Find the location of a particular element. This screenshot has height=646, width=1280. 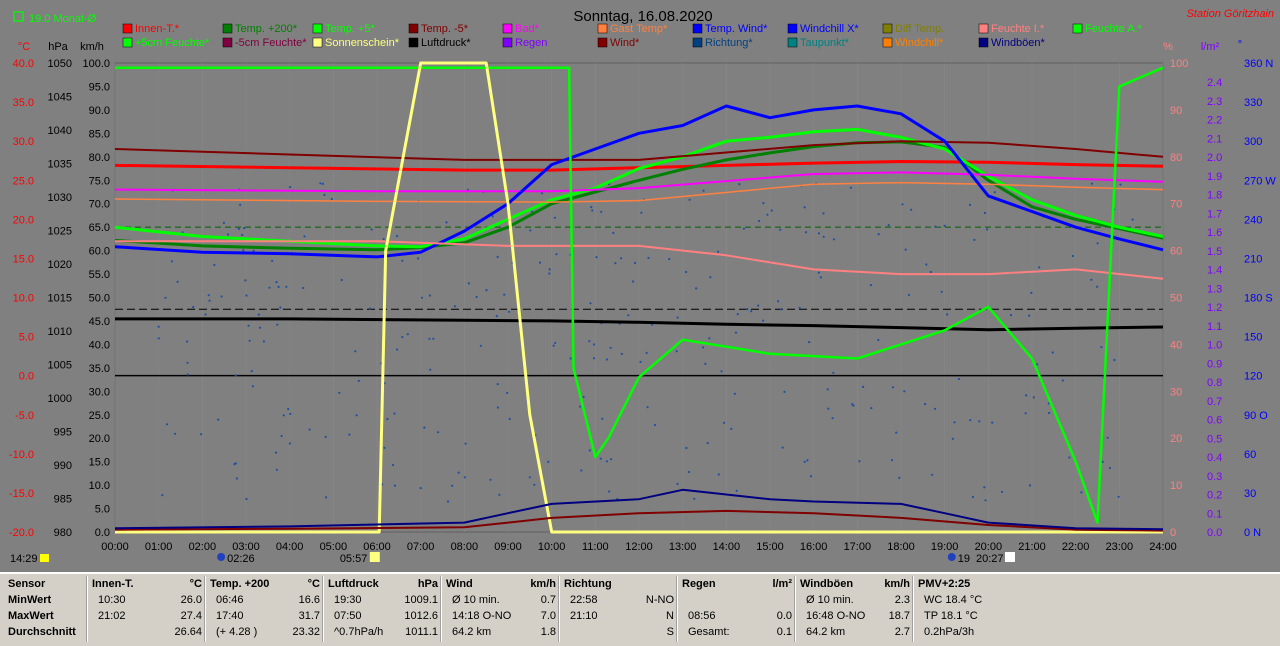

series-line is located at coordinates (639, 509).